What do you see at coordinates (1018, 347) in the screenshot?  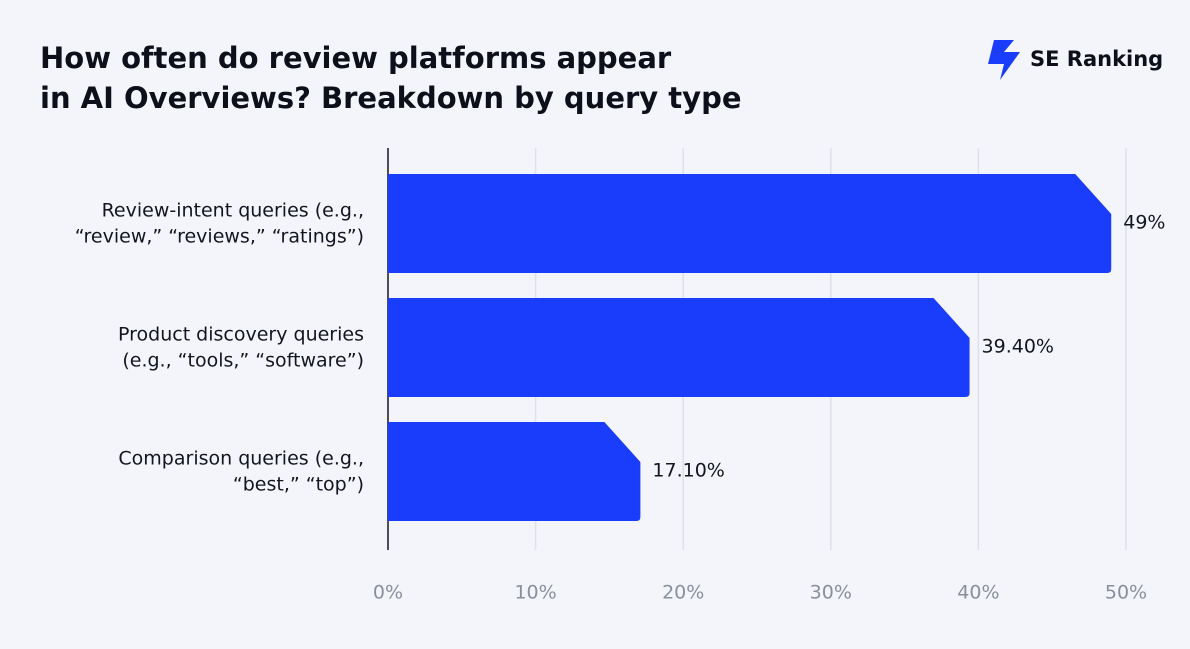 I see `value-label: 39.40%` at bounding box center [1018, 347].